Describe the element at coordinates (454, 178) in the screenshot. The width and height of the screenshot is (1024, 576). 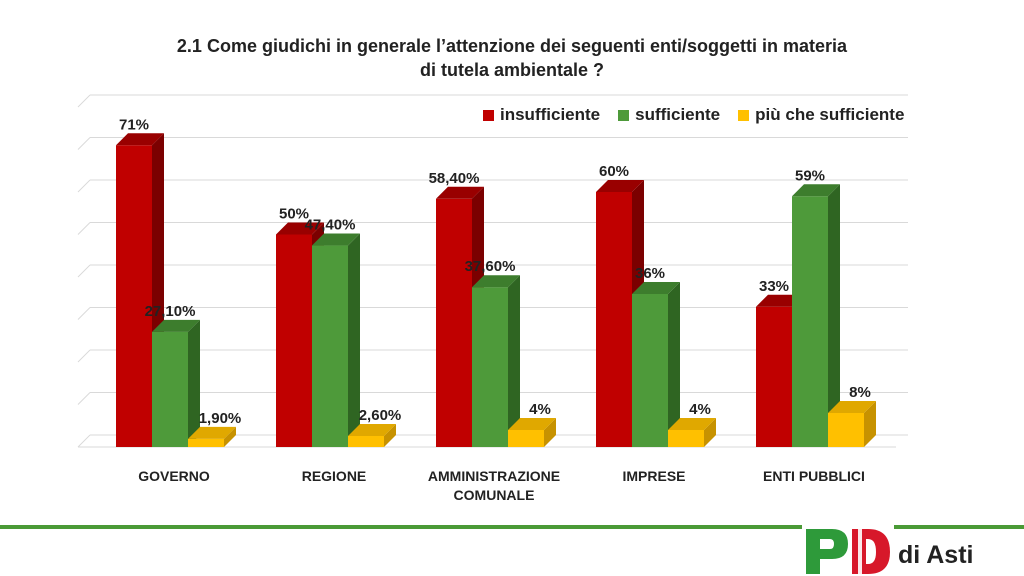
I see `data-label: 58,40%` at that location.